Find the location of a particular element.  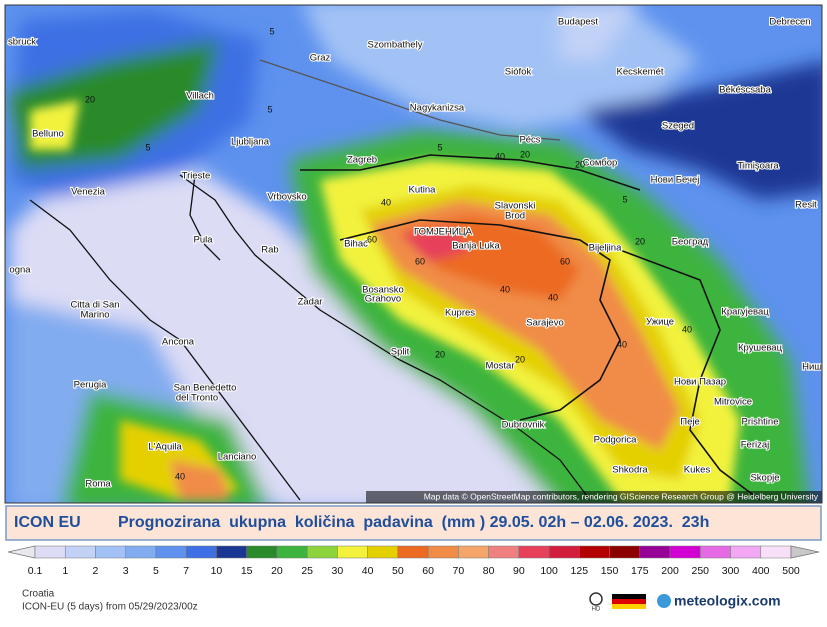

city-label: Belluno is located at coordinates (48, 134).